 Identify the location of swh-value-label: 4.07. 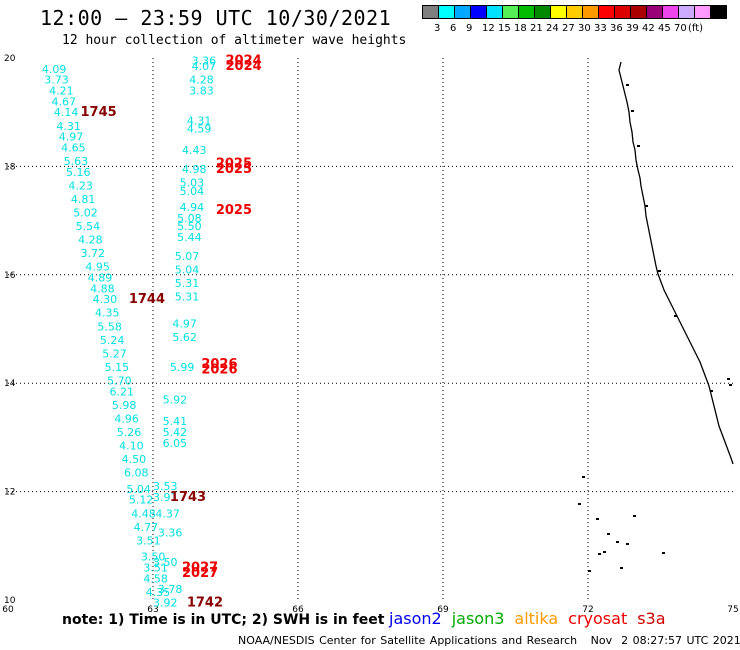
(204, 66).